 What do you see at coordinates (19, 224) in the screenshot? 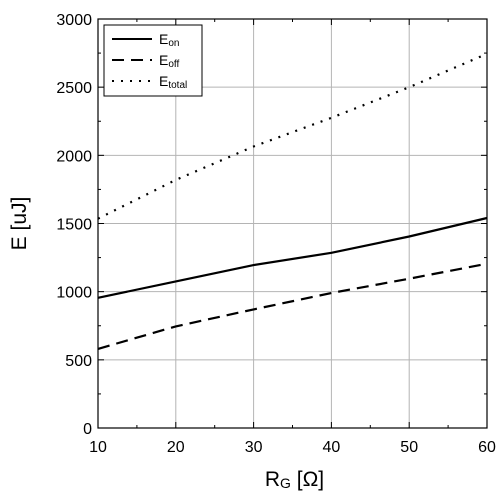
I see `y-axis-title: E [uJ]` at bounding box center [19, 224].